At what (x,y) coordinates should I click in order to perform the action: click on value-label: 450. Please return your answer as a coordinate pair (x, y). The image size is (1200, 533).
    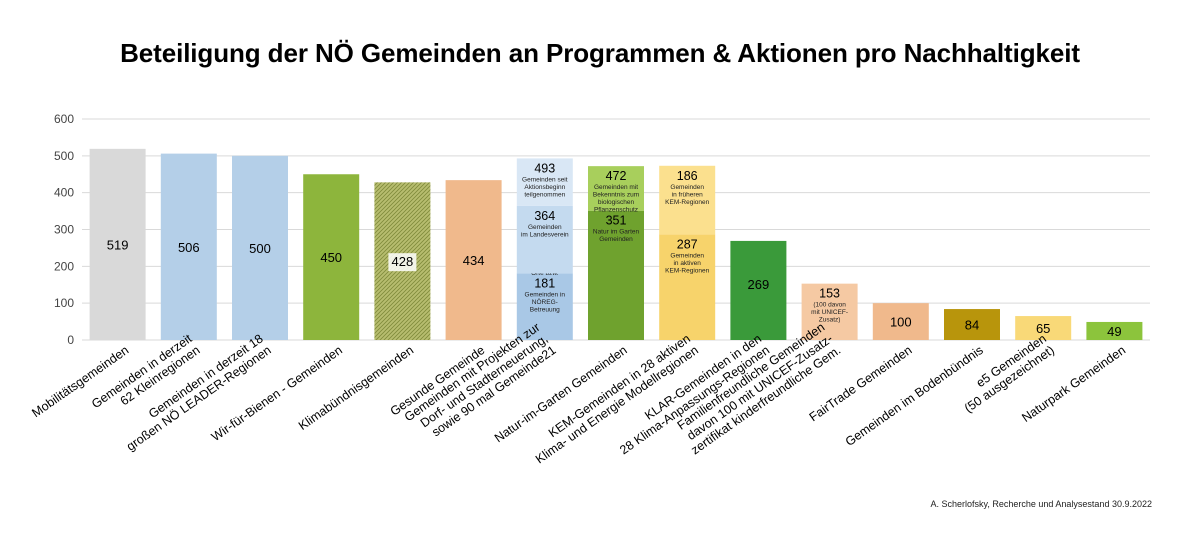
    Looking at the image, I should click on (331, 257).